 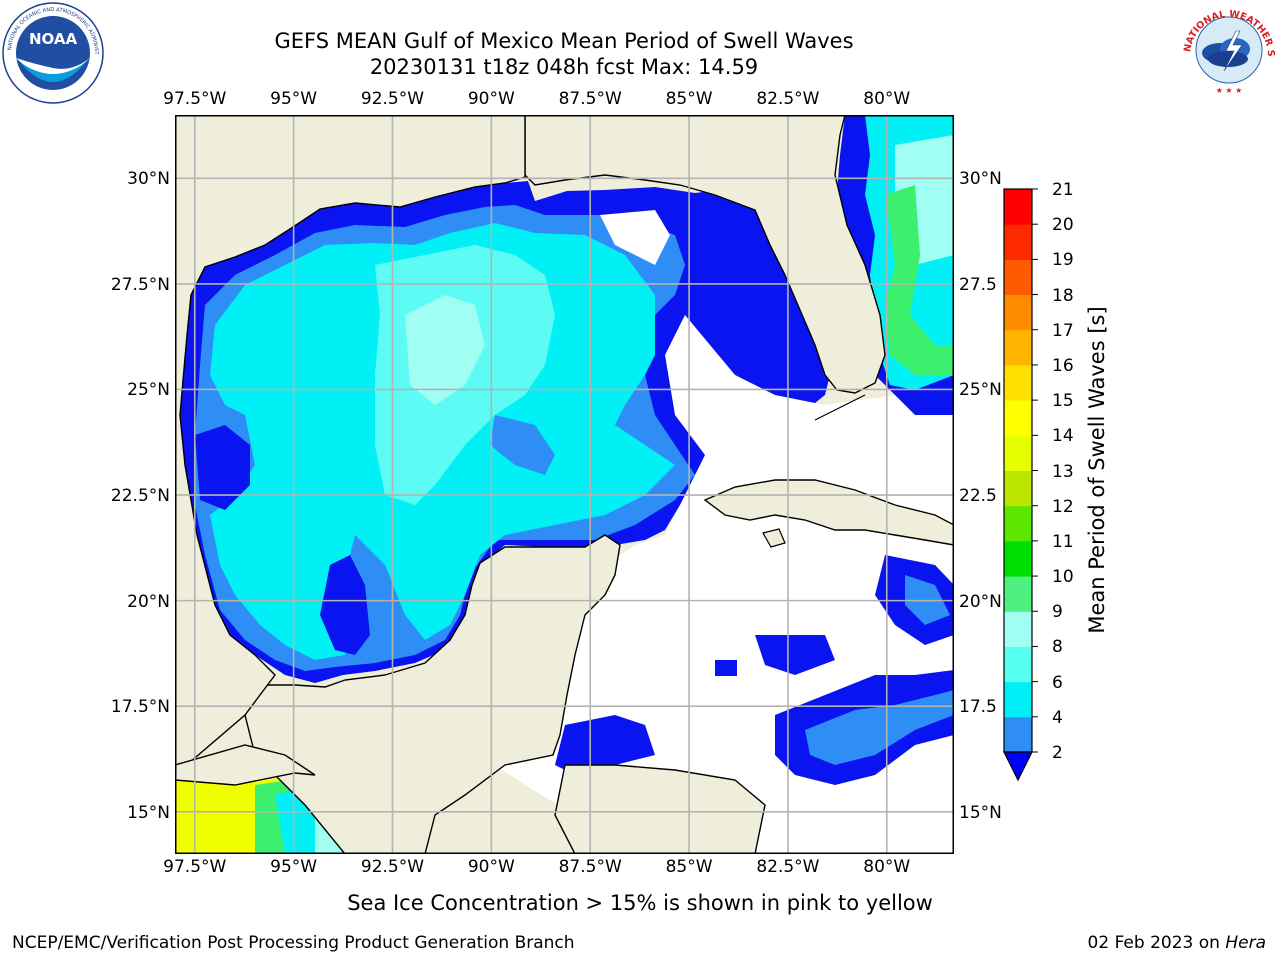 What do you see at coordinates (1063, 260) in the screenshot?
I see `colorbar-tick-label: 19` at bounding box center [1063, 260].